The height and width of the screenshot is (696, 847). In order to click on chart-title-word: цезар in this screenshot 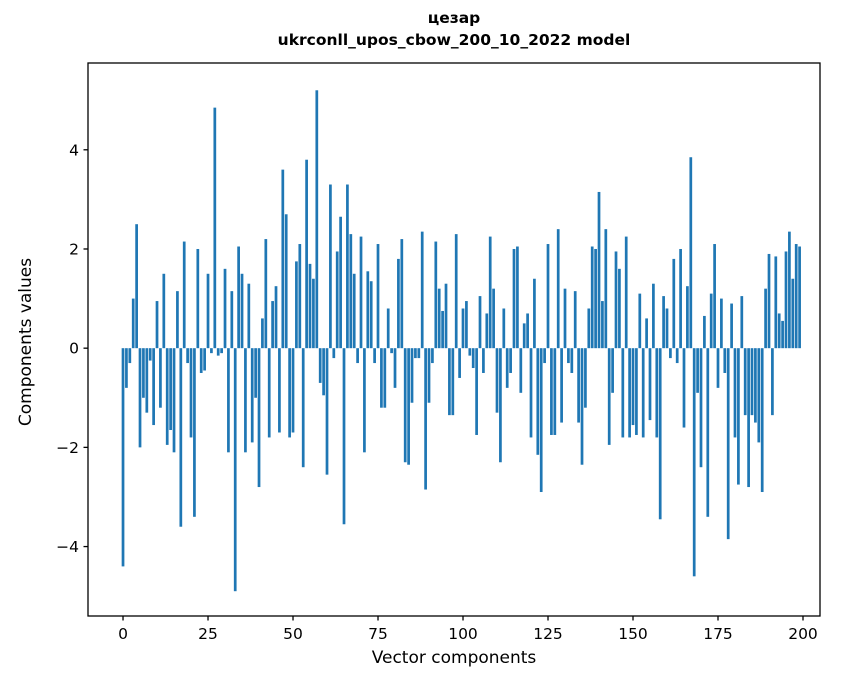, I will do `click(454, 18)`.